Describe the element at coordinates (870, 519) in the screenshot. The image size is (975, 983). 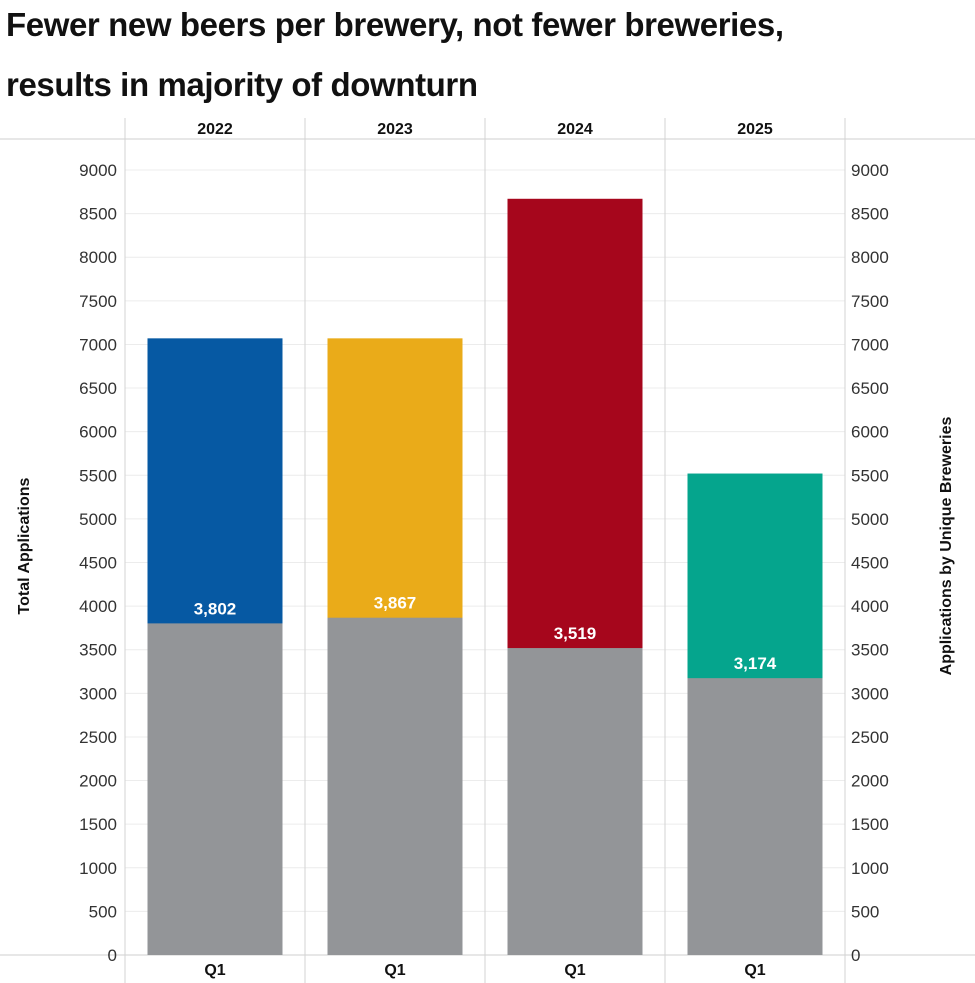
I see `y-tick-right: 5000` at that location.